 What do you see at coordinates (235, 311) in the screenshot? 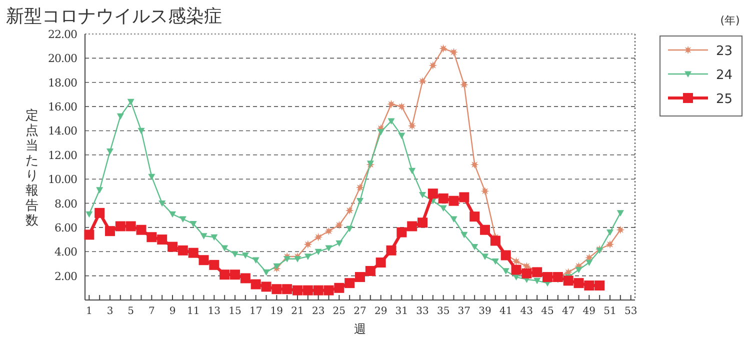
I see `x-tick-label: 15` at bounding box center [235, 311].